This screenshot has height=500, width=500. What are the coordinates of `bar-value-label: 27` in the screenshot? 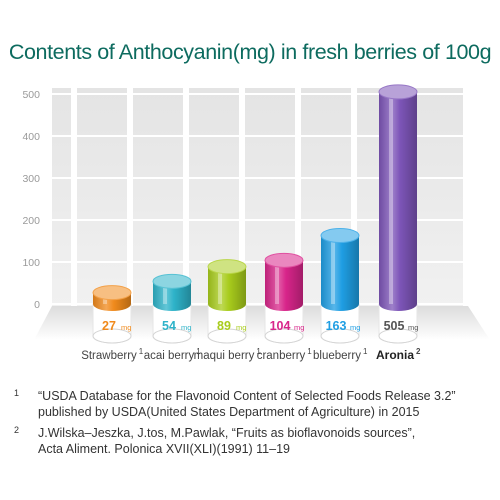 It's located at (109, 326).